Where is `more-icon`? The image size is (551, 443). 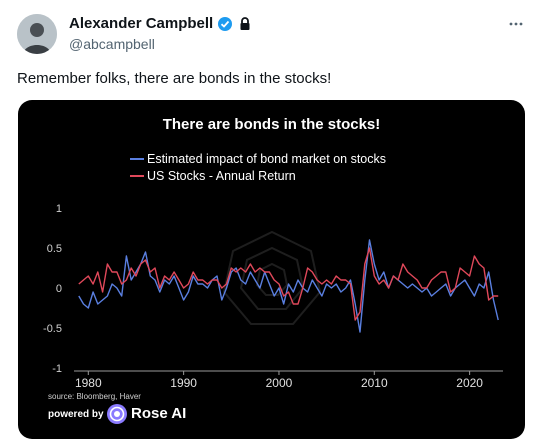 more-icon is located at coordinates (516, 24).